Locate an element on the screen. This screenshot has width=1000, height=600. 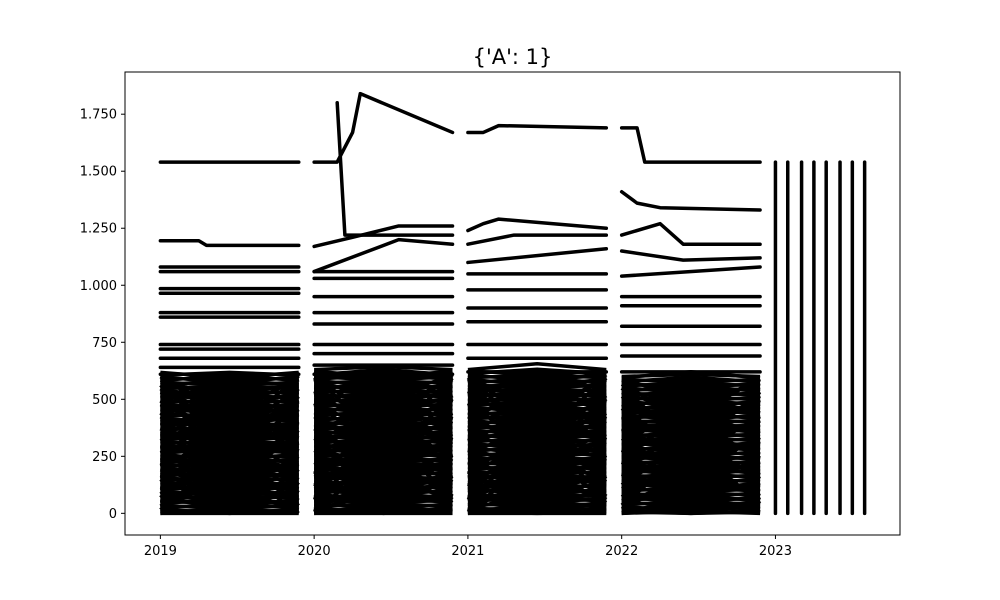
x-tick-label: 2020 is located at coordinates (314, 551).